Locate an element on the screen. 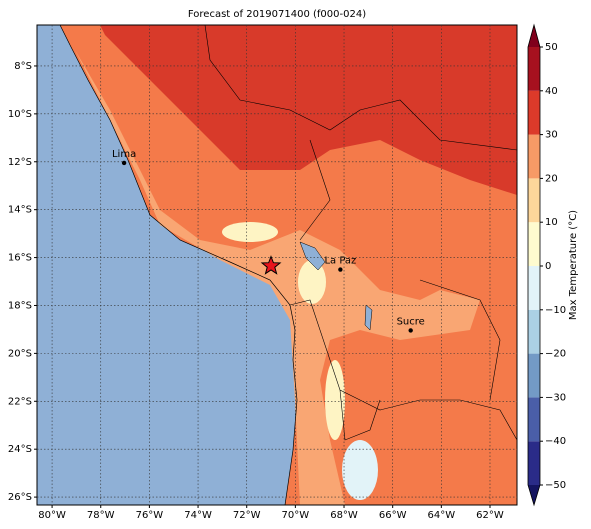 This screenshot has height=529, width=591. x-tick-label: 62°W is located at coordinates (490, 515).